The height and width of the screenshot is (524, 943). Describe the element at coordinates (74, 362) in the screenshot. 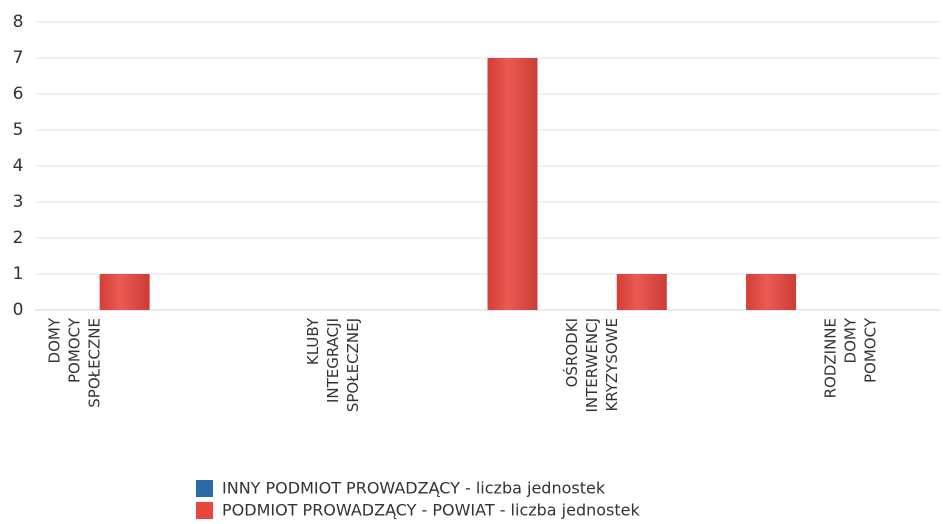

I see `x-tick-label: DOMY POMOCY SPOŁECZNE` at that location.